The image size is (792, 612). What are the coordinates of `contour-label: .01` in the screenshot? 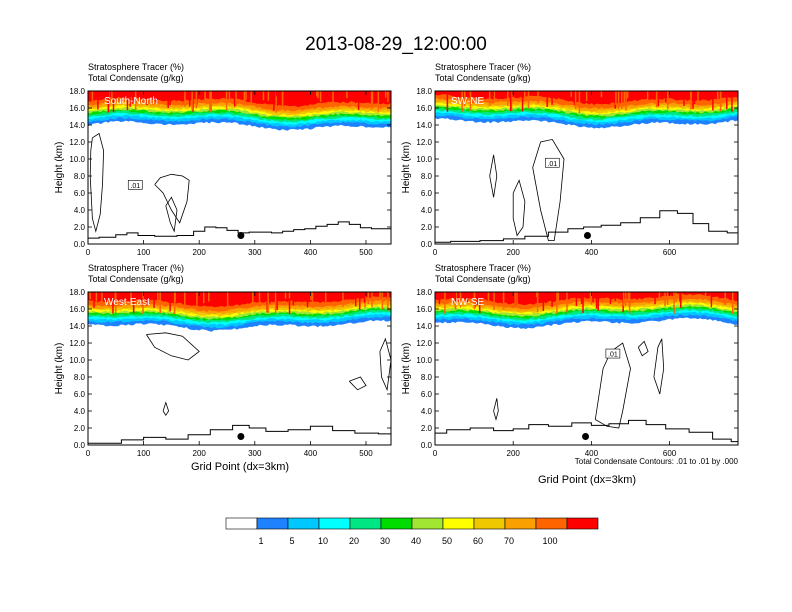 It's located at (552, 164).